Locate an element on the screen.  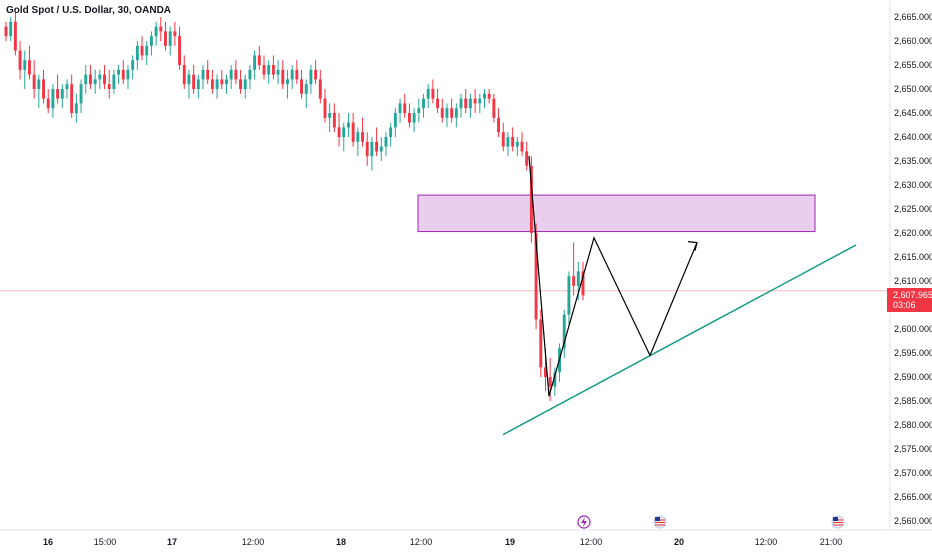
current-price-value: 2,607.965 is located at coordinates (912, 295).